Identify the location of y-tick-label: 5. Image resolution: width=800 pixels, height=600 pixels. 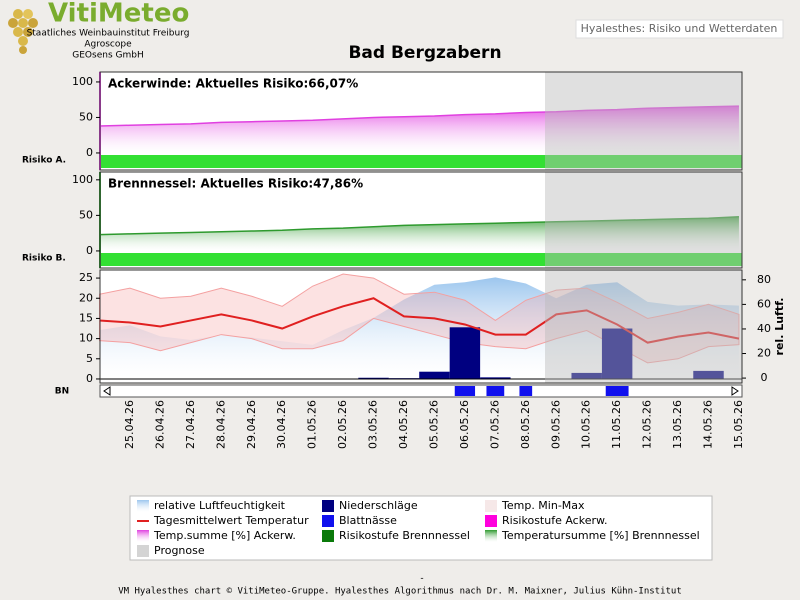
(89, 358).